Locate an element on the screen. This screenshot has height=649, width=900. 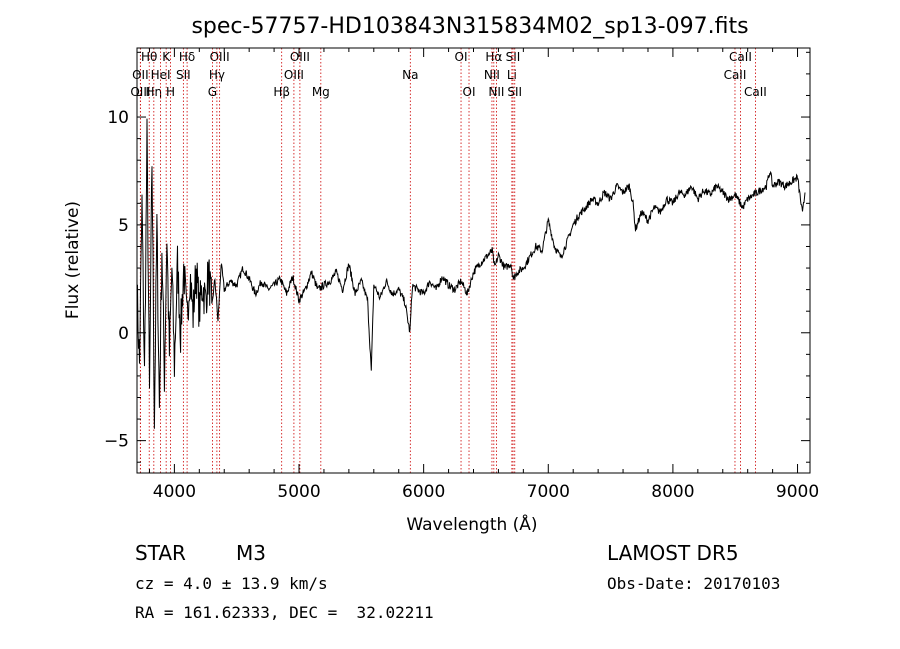
spectral-line-label-3: Hη is located at coordinates (154, 92).